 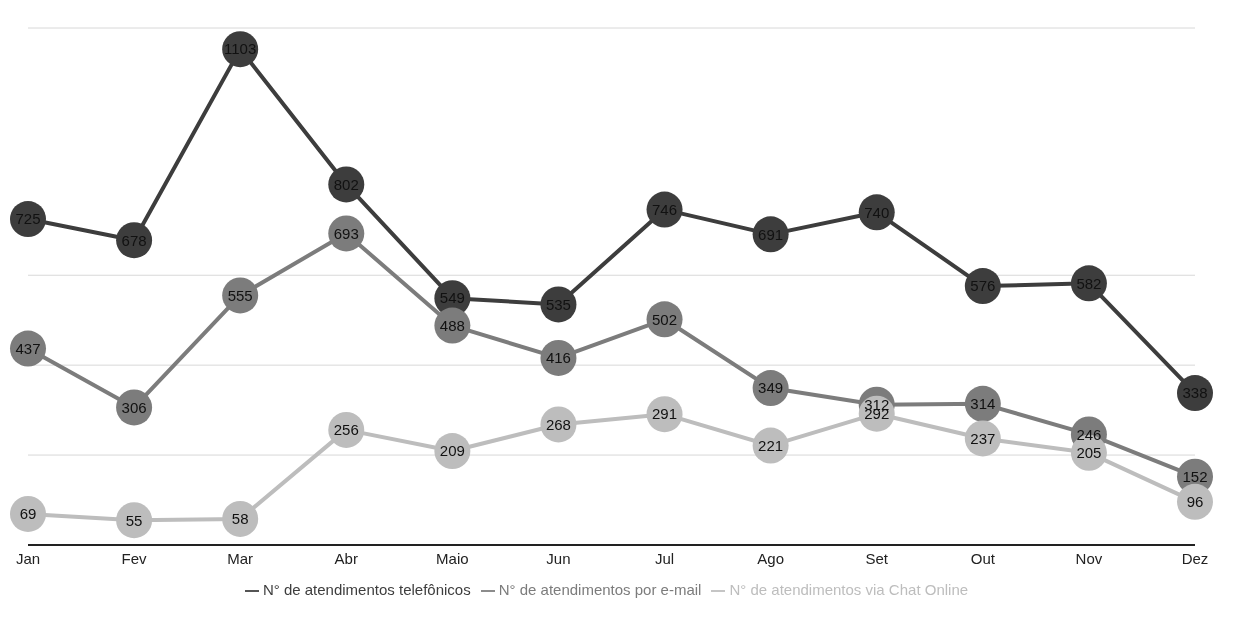 I want to click on x-tick-label: Abr, so click(x=346, y=558).